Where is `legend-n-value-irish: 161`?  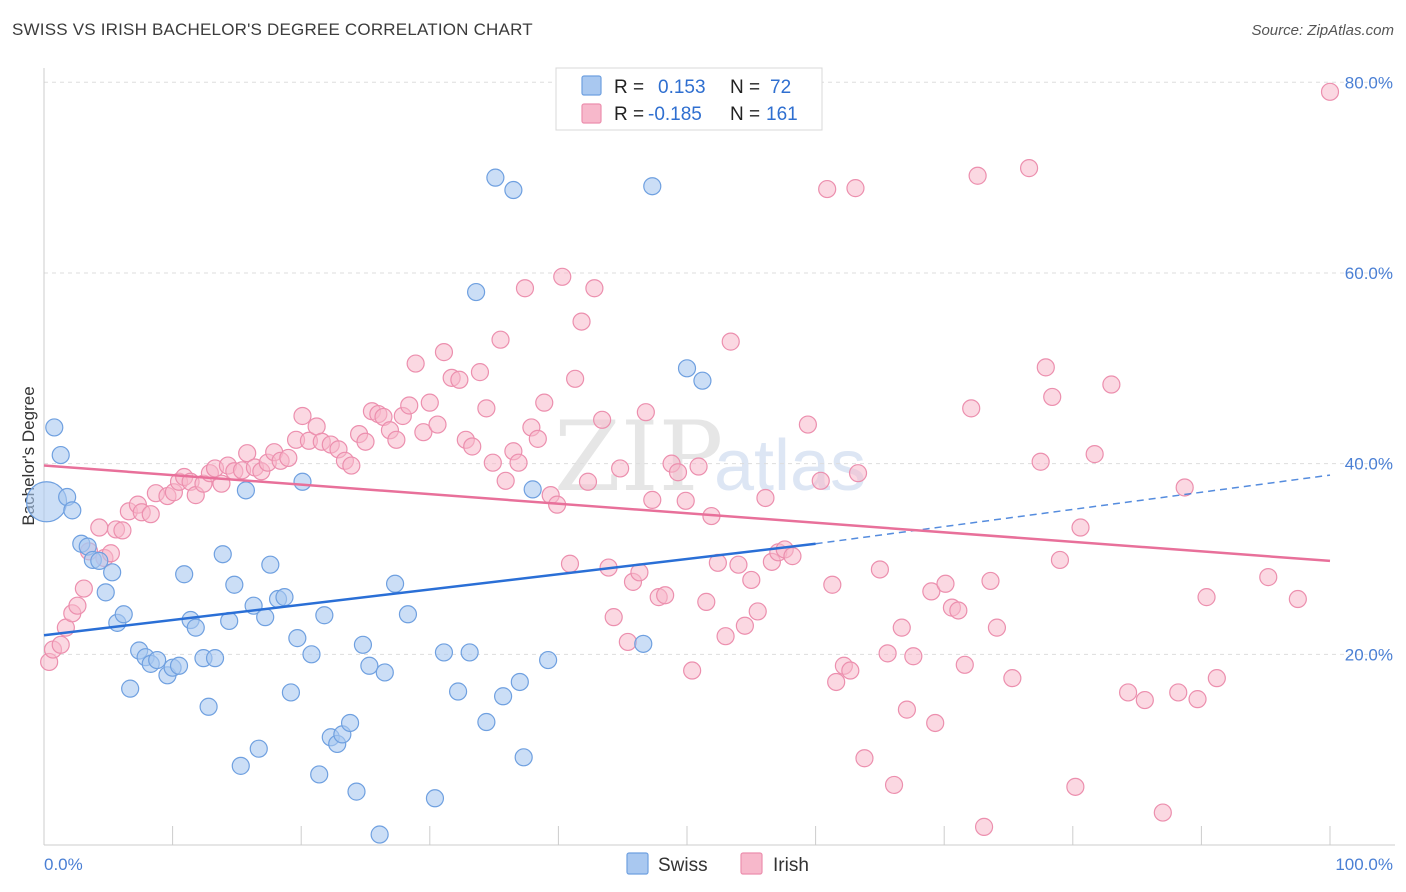 legend-n-value-irish: 161 is located at coordinates (782, 114).